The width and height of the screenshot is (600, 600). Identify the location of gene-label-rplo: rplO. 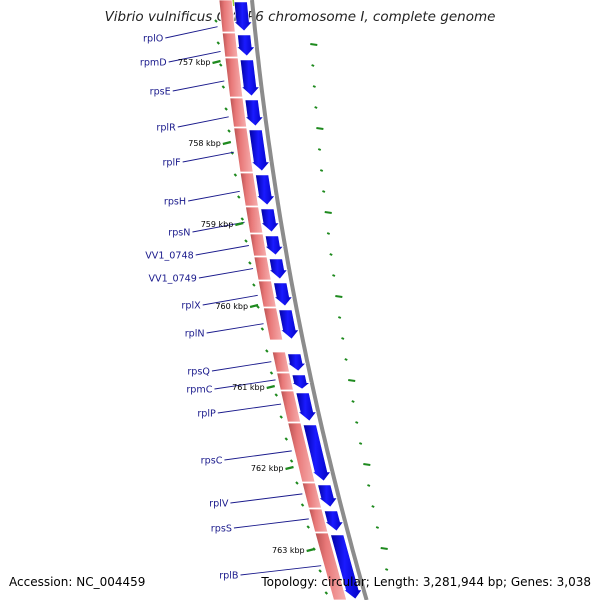
(153, 39).